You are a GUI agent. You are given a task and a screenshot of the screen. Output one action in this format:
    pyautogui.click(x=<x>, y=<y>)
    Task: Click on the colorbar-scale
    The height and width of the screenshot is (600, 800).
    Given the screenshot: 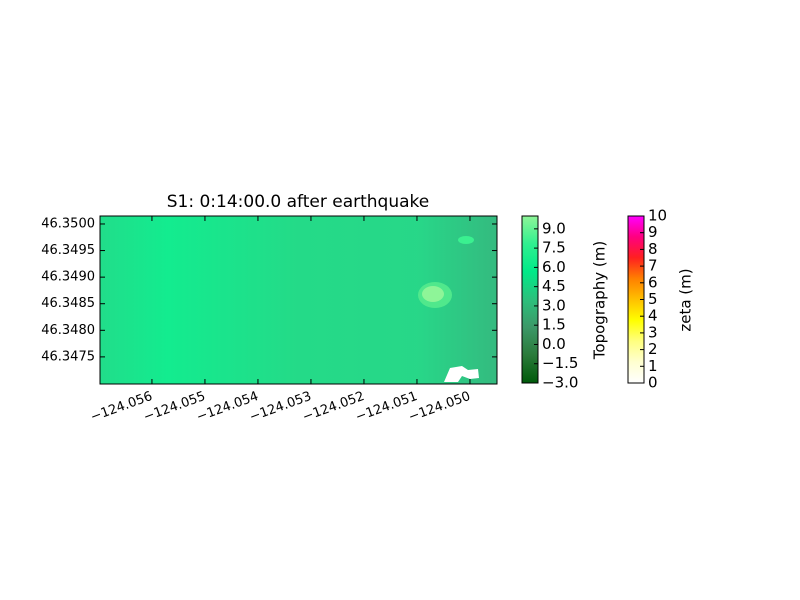 What is the action you would take?
    pyautogui.click(x=530, y=299)
    